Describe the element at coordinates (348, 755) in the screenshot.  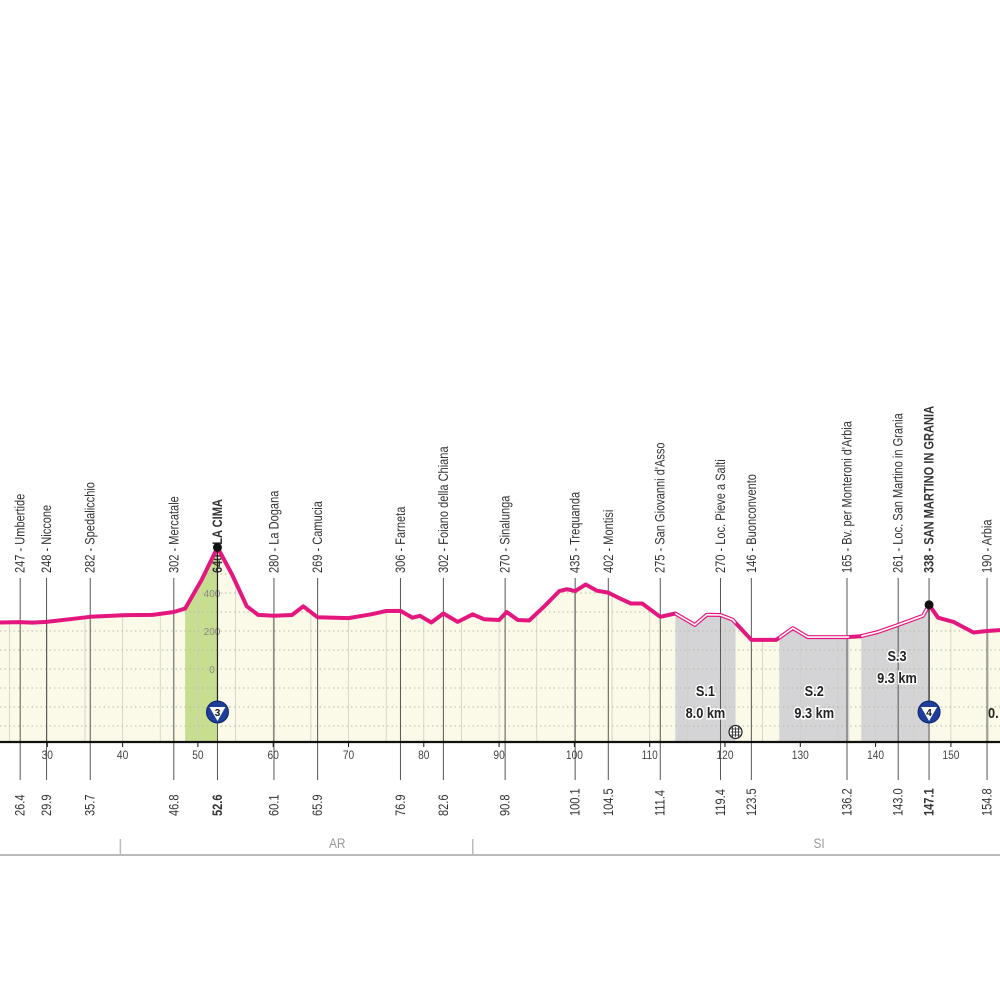
I see `x-tick-label: 70` at that location.